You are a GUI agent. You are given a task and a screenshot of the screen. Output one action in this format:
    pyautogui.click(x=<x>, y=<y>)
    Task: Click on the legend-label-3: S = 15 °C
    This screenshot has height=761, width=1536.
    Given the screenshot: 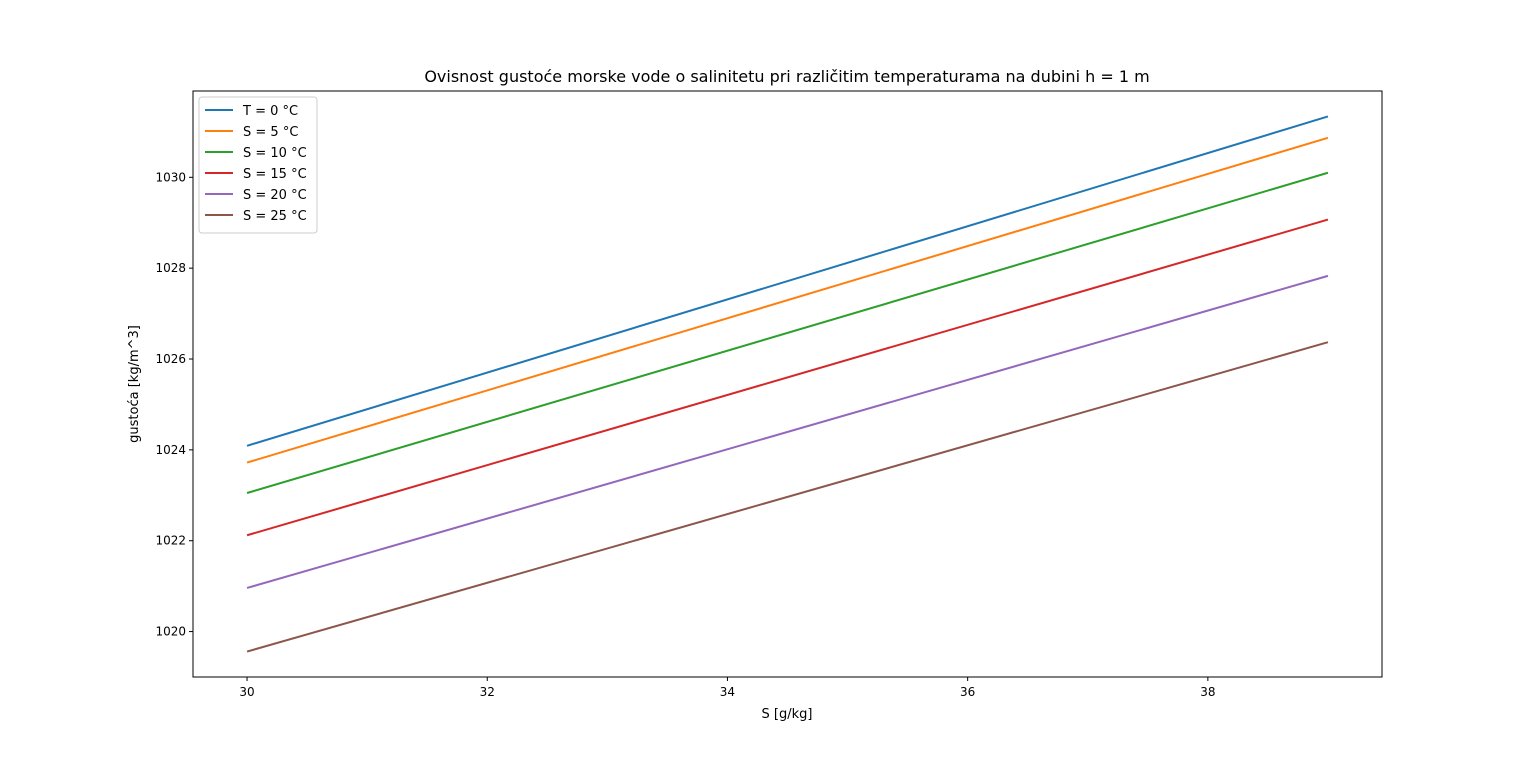 What is the action you would take?
    pyautogui.click(x=275, y=174)
    